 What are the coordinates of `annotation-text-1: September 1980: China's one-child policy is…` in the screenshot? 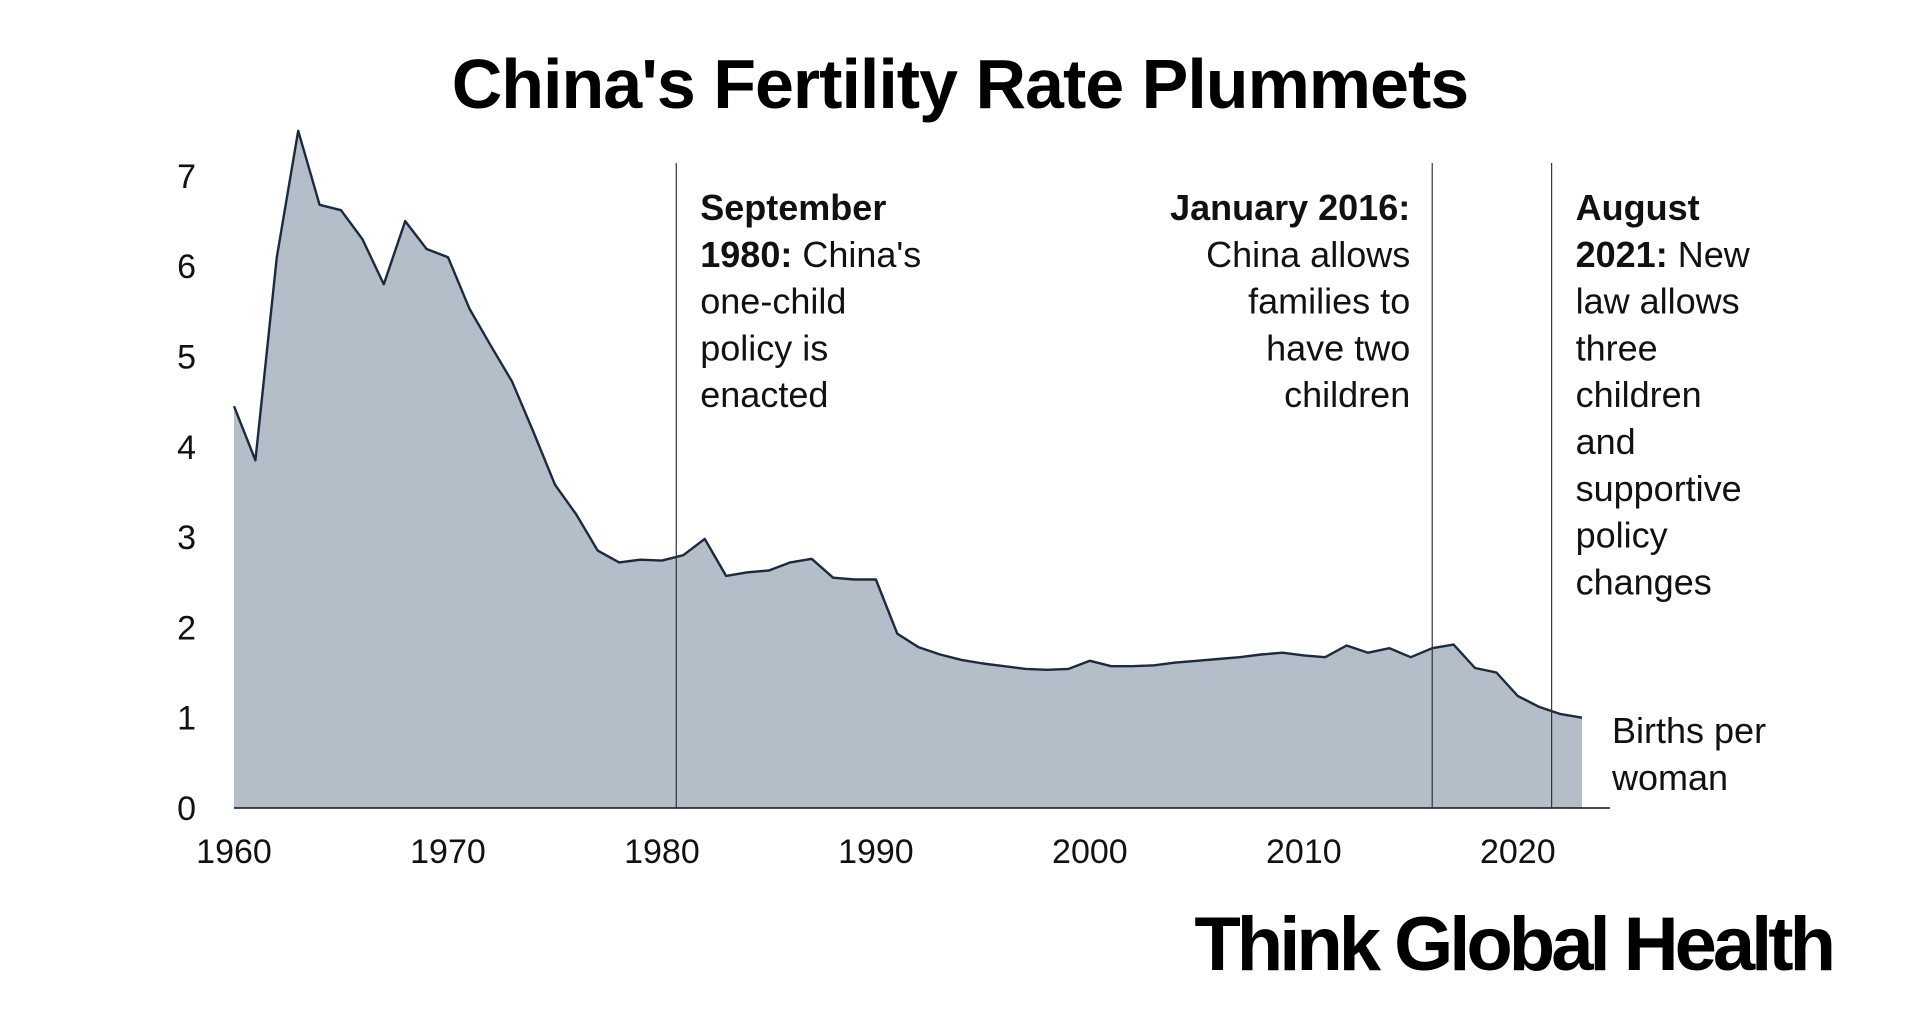 It's located at (810, 301).